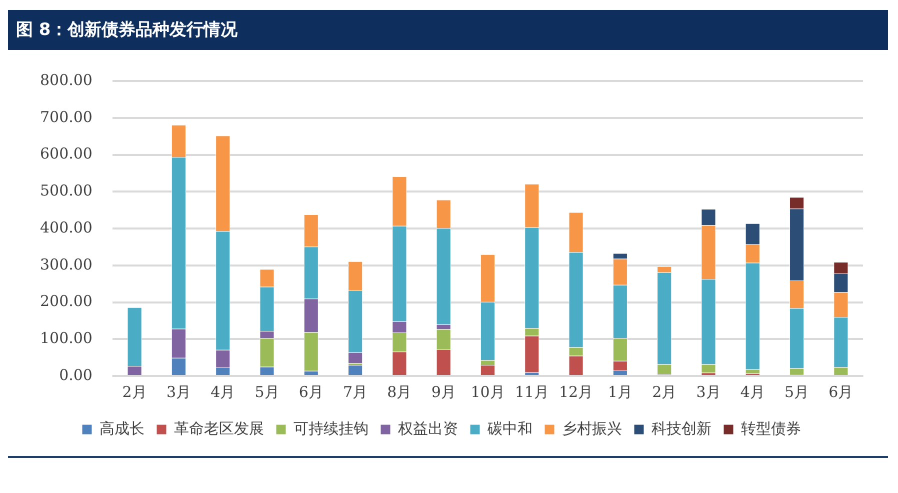 Image resolution: width=898 pixels, height=493 pixels. Describe the element at coordinates (331, 428) in the screenshot. I see `legend-label: 可持续挂钩` at that location.